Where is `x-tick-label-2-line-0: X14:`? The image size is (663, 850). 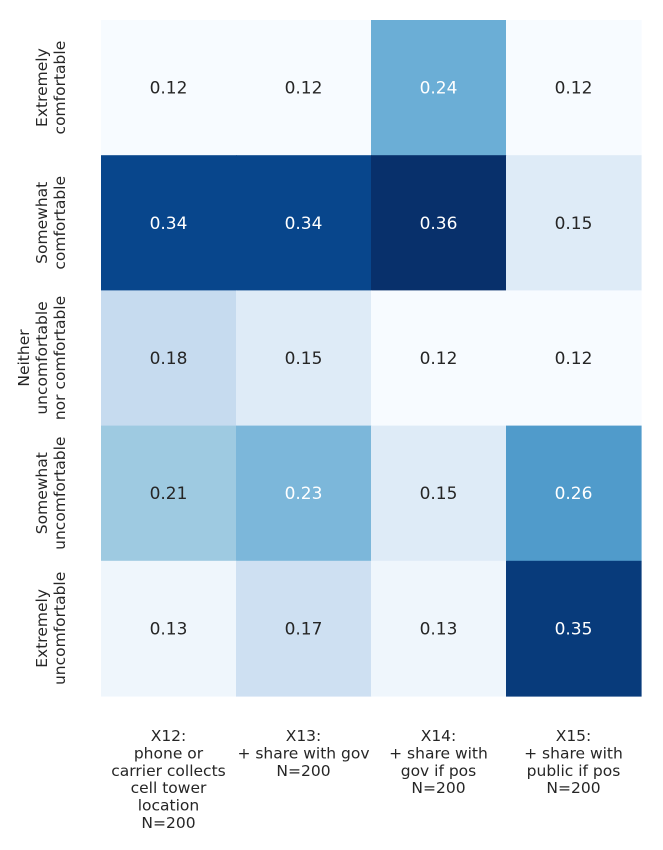 x-tick-label-2-line-0: X14: is located at coordinates (439, 736).